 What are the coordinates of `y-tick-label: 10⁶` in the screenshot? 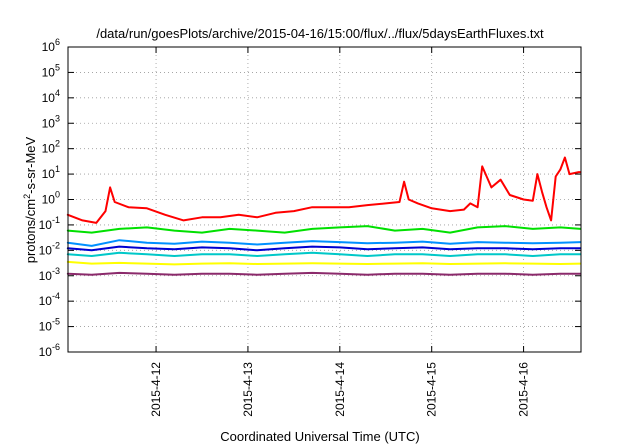 It's located at (51, 45).